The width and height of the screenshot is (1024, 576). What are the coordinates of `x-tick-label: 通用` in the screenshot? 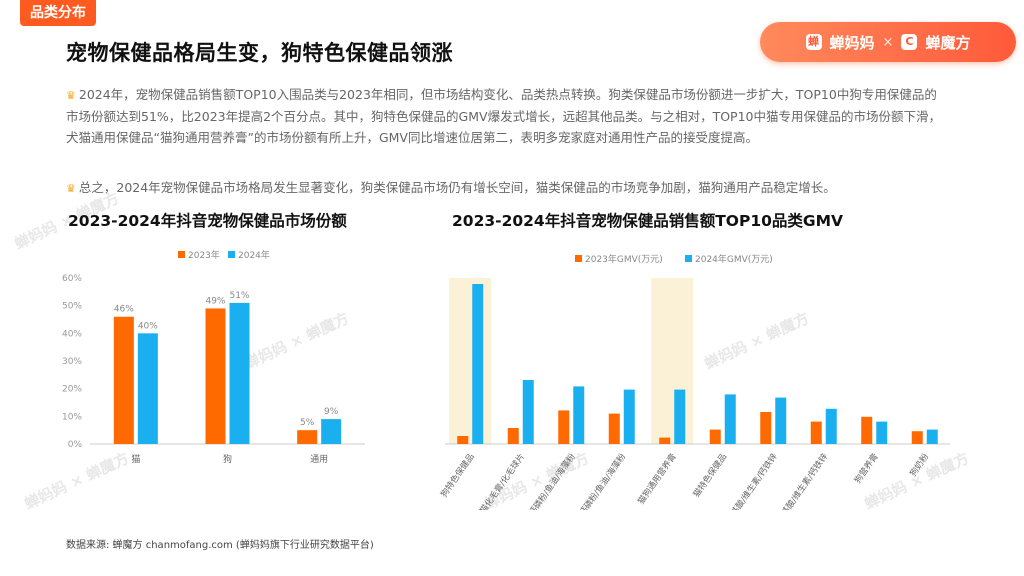 It's located at (319, 459).